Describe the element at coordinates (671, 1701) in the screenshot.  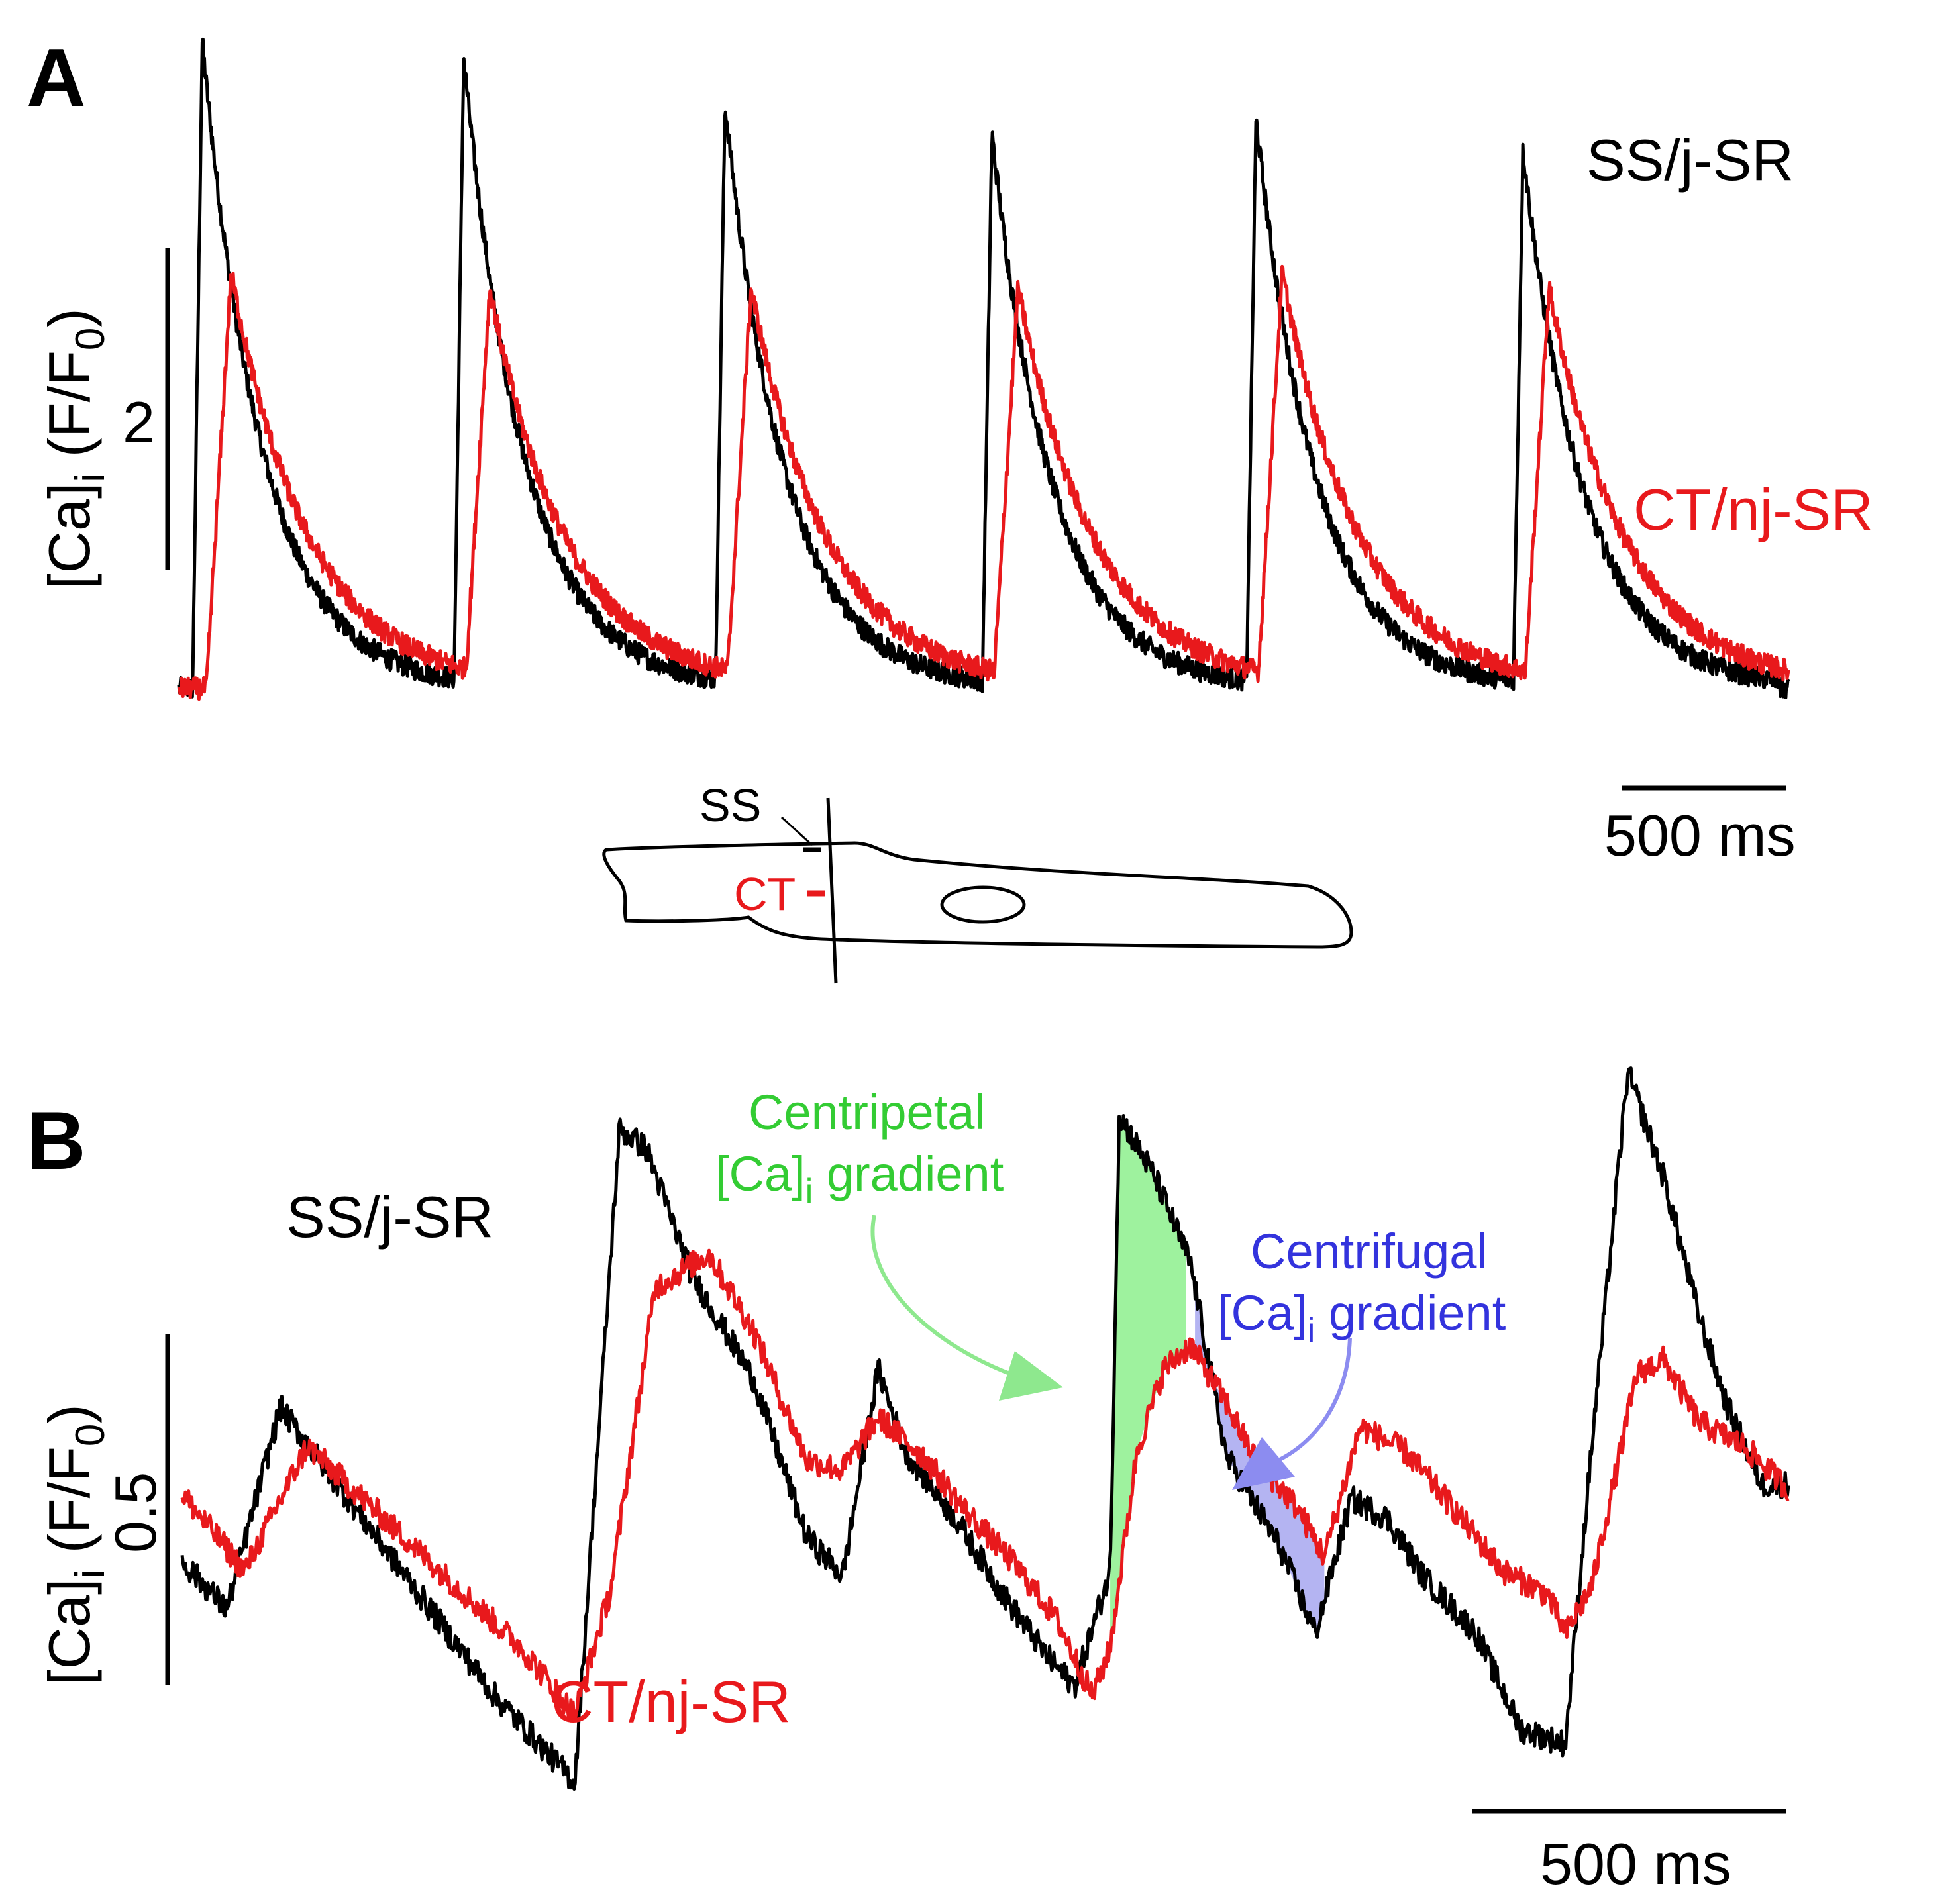
I see `panel-b-legend-ct: CT/nj-SR` at that location.